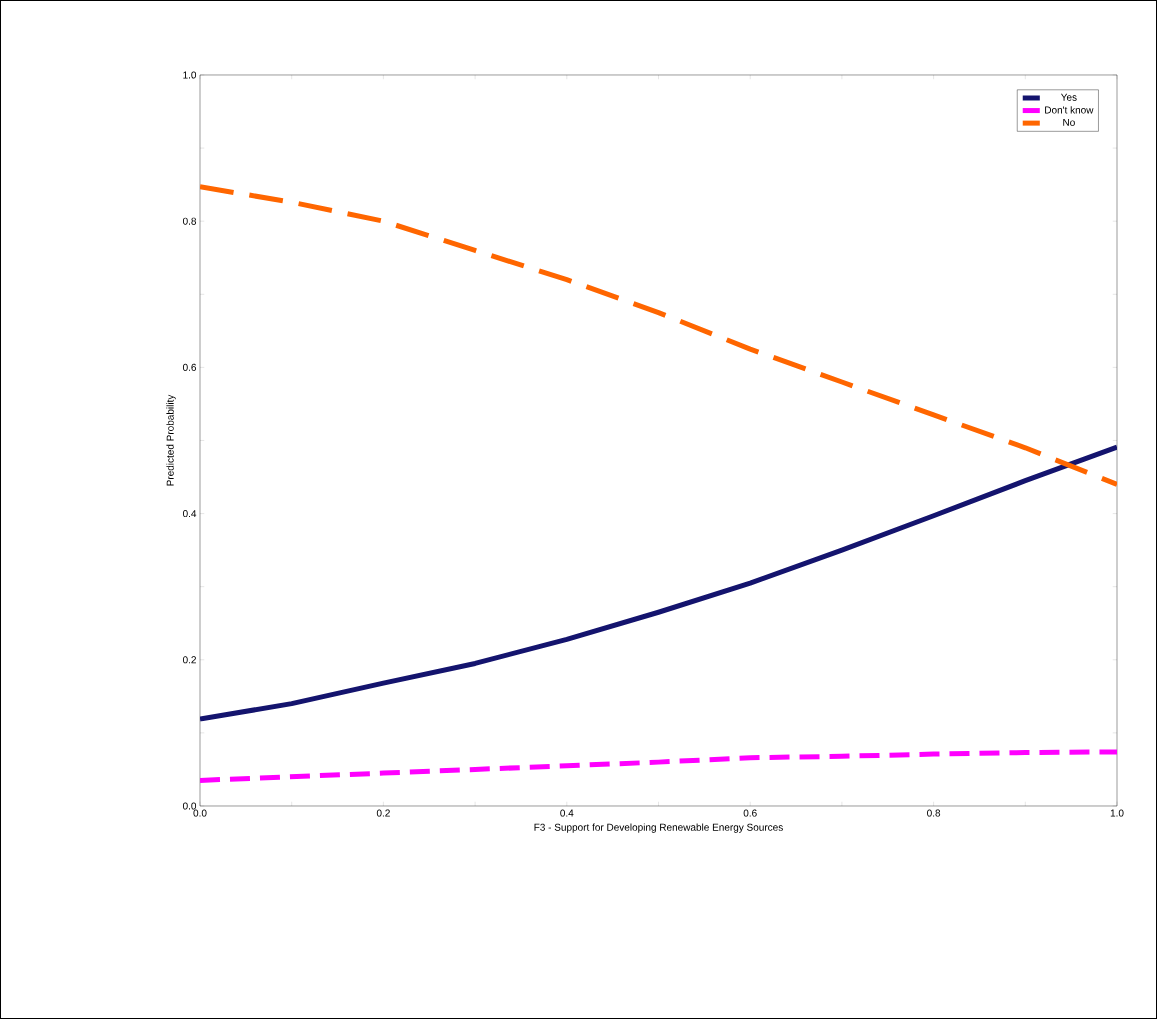  I want to click on x-tick-label: 0.2, so click(383, 813).